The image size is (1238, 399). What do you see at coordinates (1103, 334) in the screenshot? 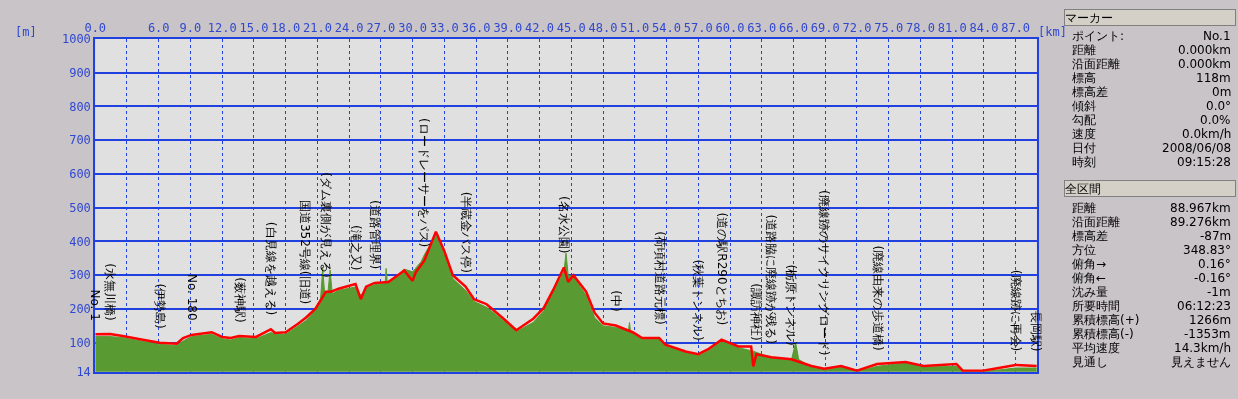
I see `text: 累積標高(-)` at bounding box center [1103, 334].